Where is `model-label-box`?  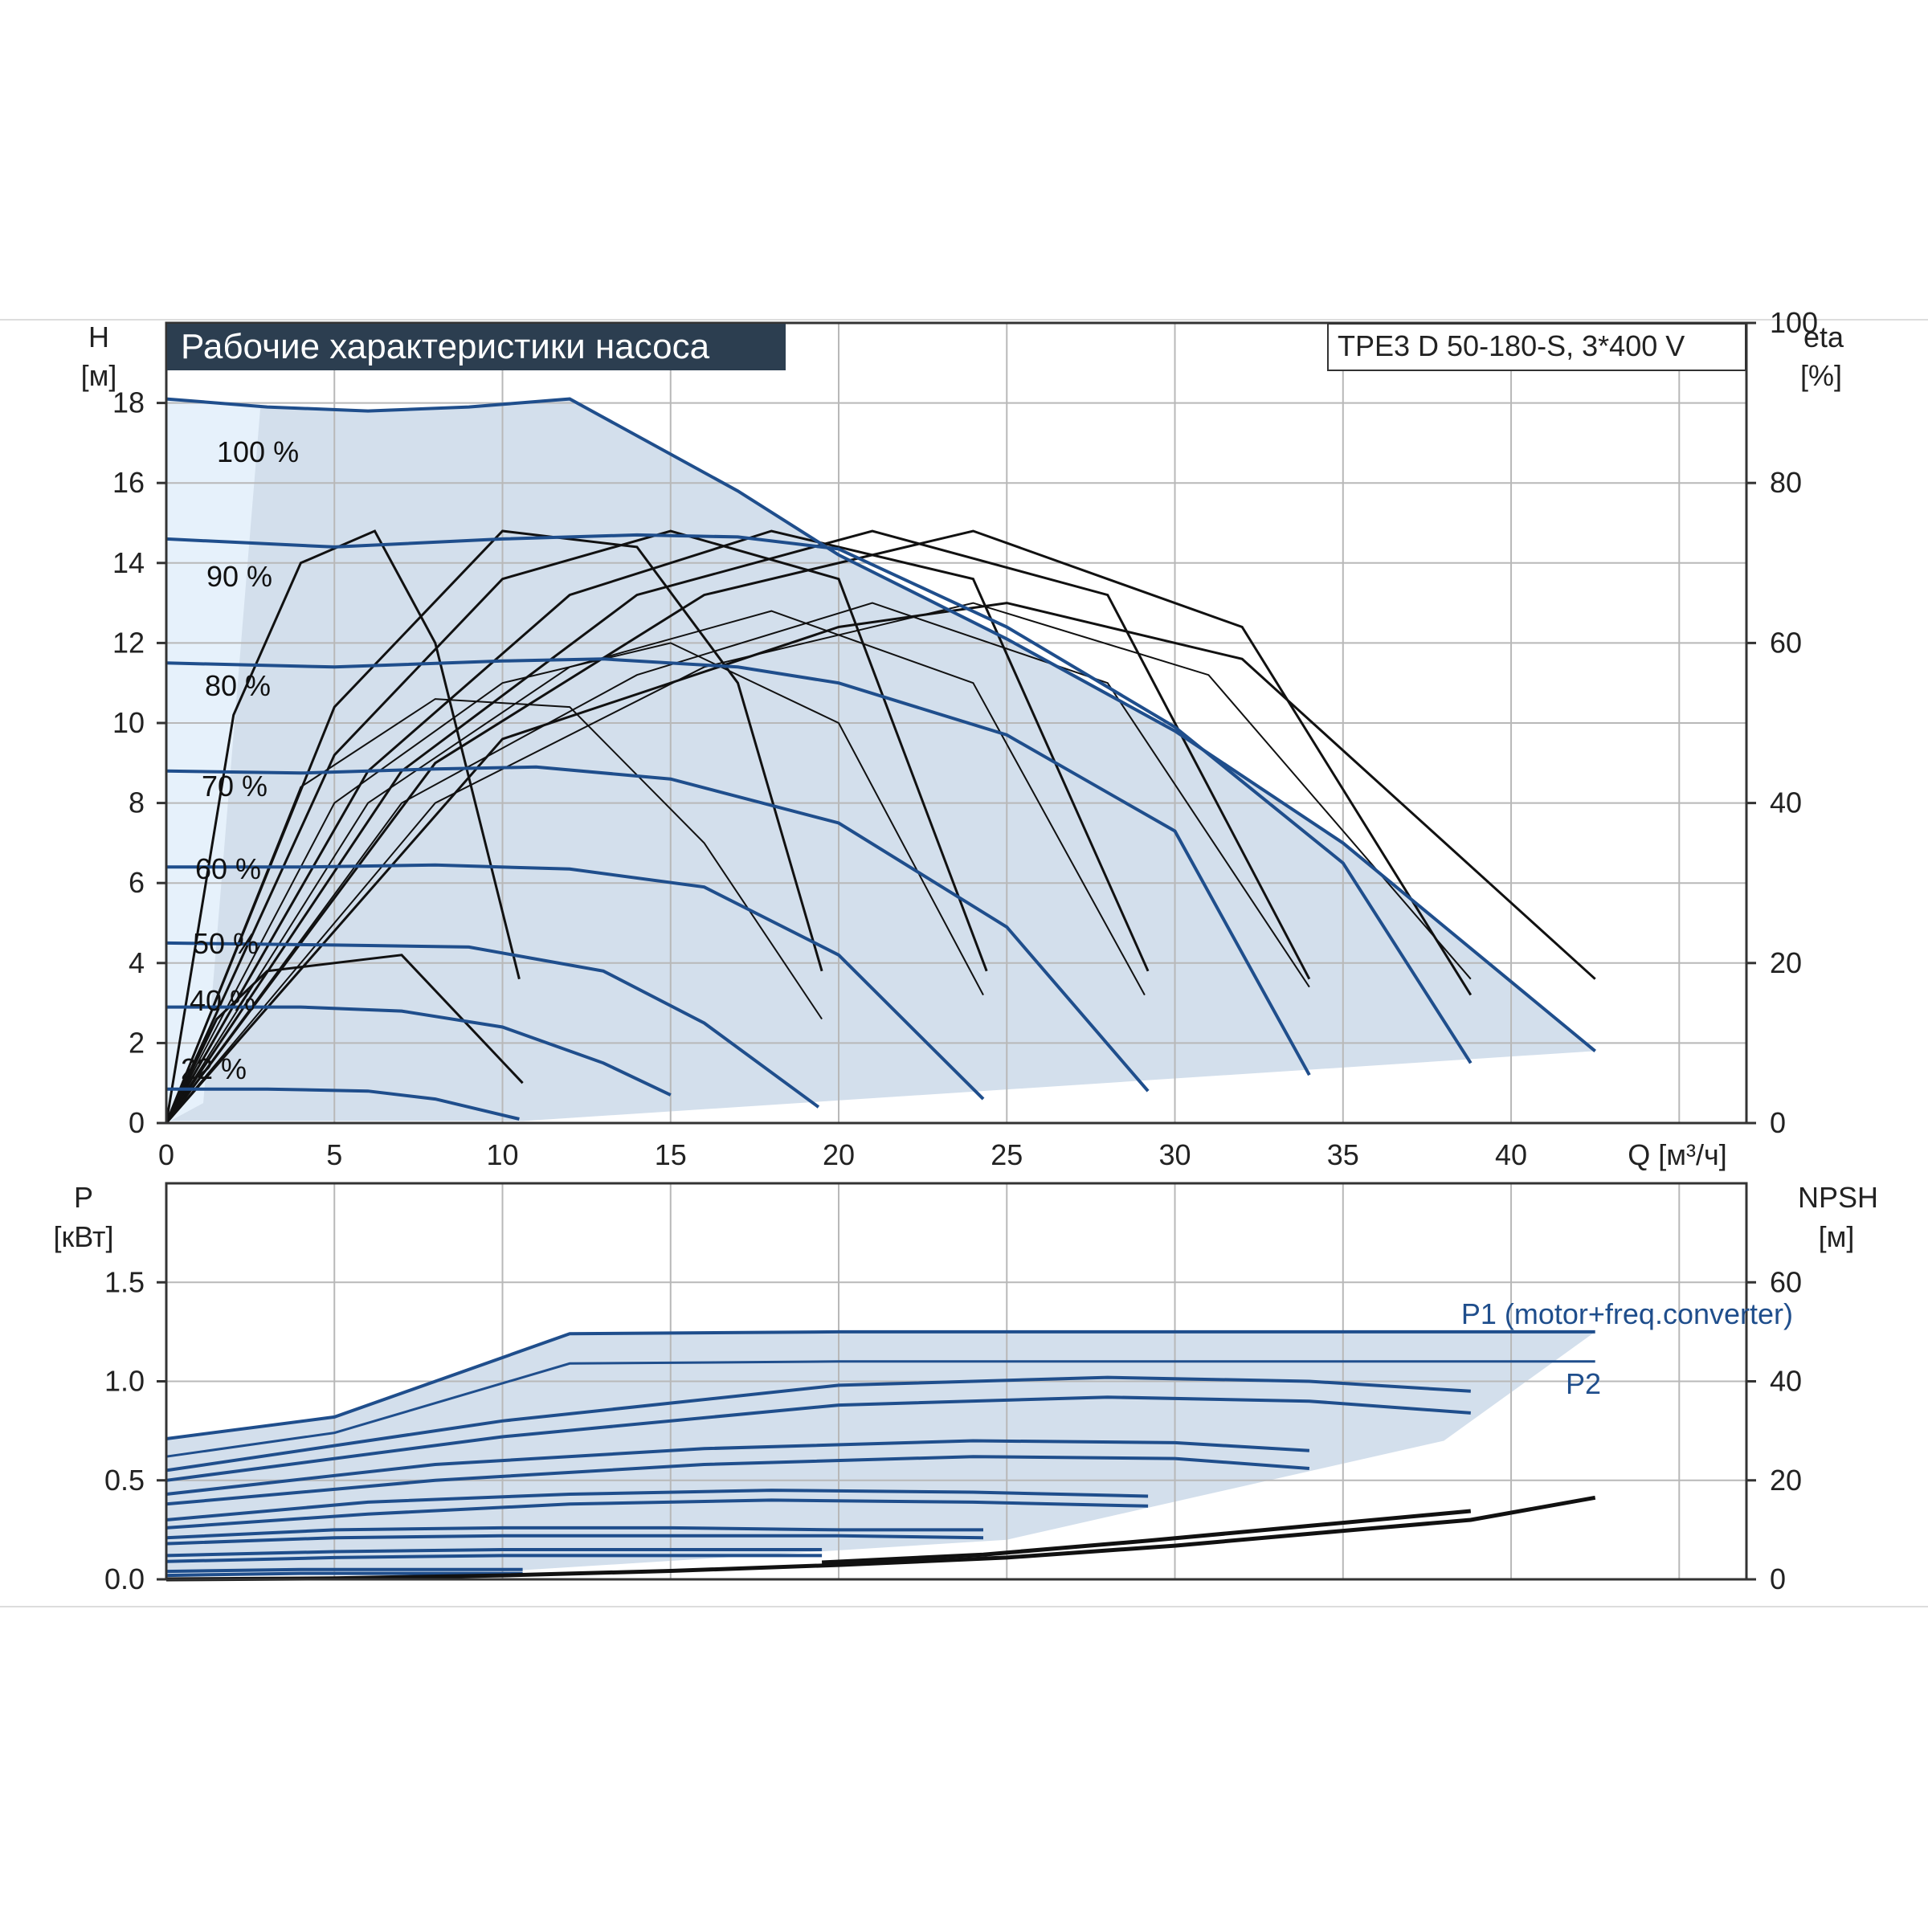 model-label-box is located at coordinates (1536, 347).